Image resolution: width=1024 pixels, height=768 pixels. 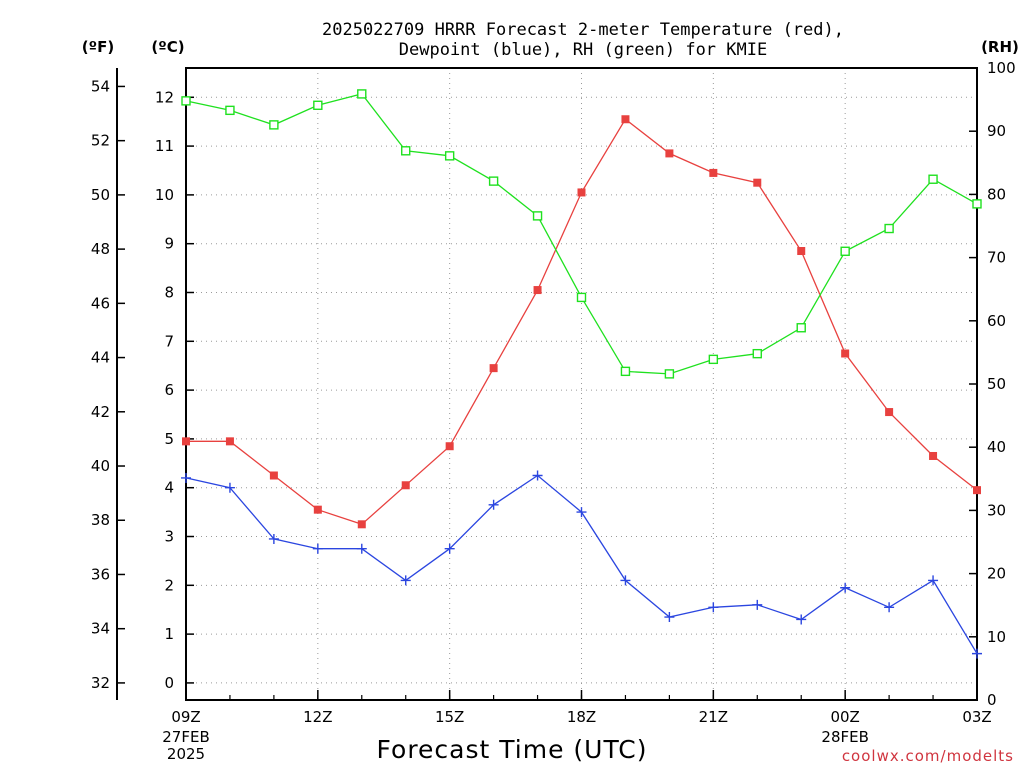 What do you see at coordinates (100, 86) in the screenshot?
I see `fahrenheit-tick-label: 54` at bounding box center [100, 86].